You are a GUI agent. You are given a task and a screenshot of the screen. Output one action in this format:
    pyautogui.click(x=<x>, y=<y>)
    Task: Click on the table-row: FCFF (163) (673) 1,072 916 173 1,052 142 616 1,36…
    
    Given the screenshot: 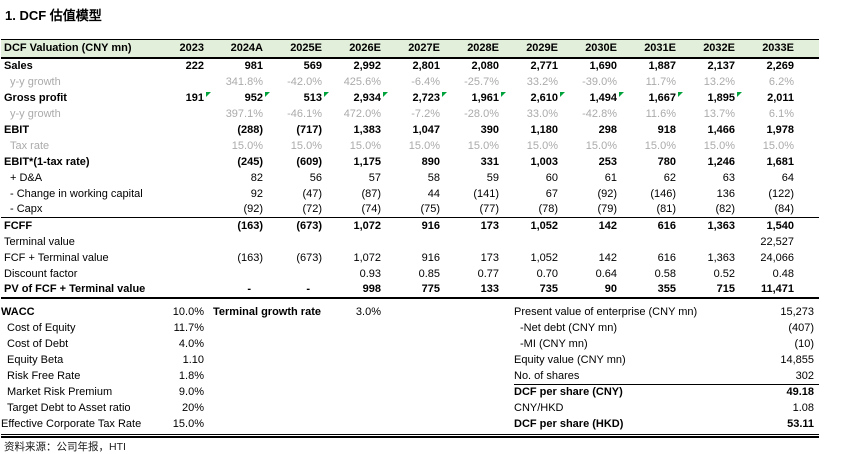 What is the action you would take?
    pyautogui.click(x=410, y=226)
    